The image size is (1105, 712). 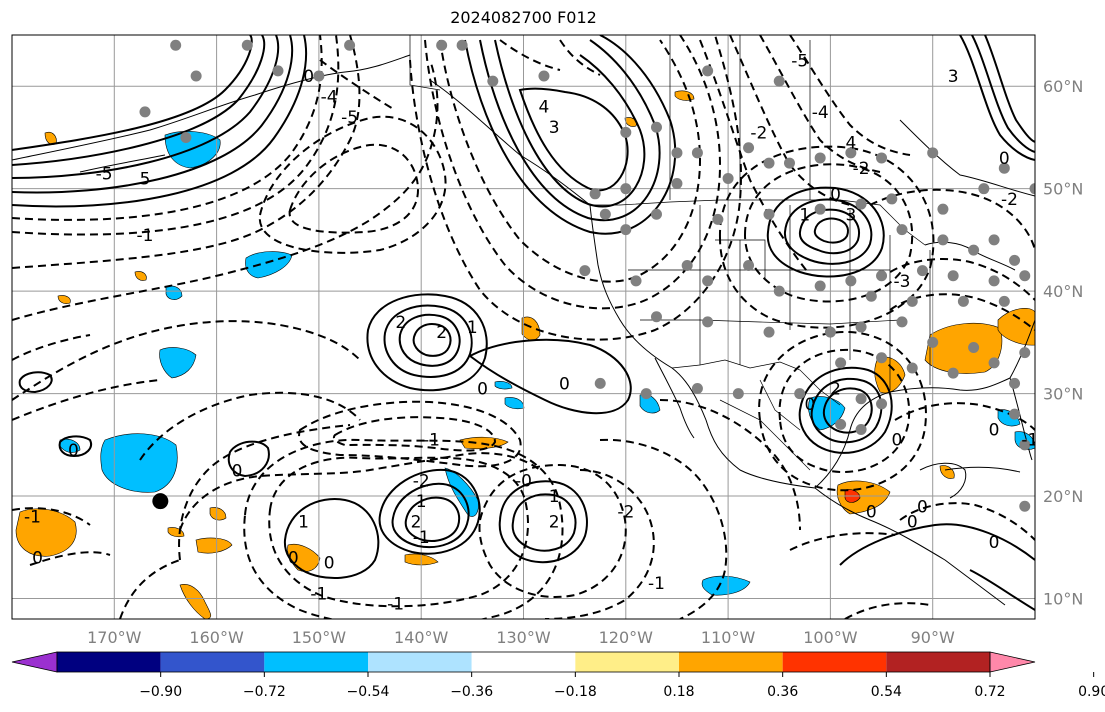 I want to click on coastline-central-america, so click(x=910, y=546).